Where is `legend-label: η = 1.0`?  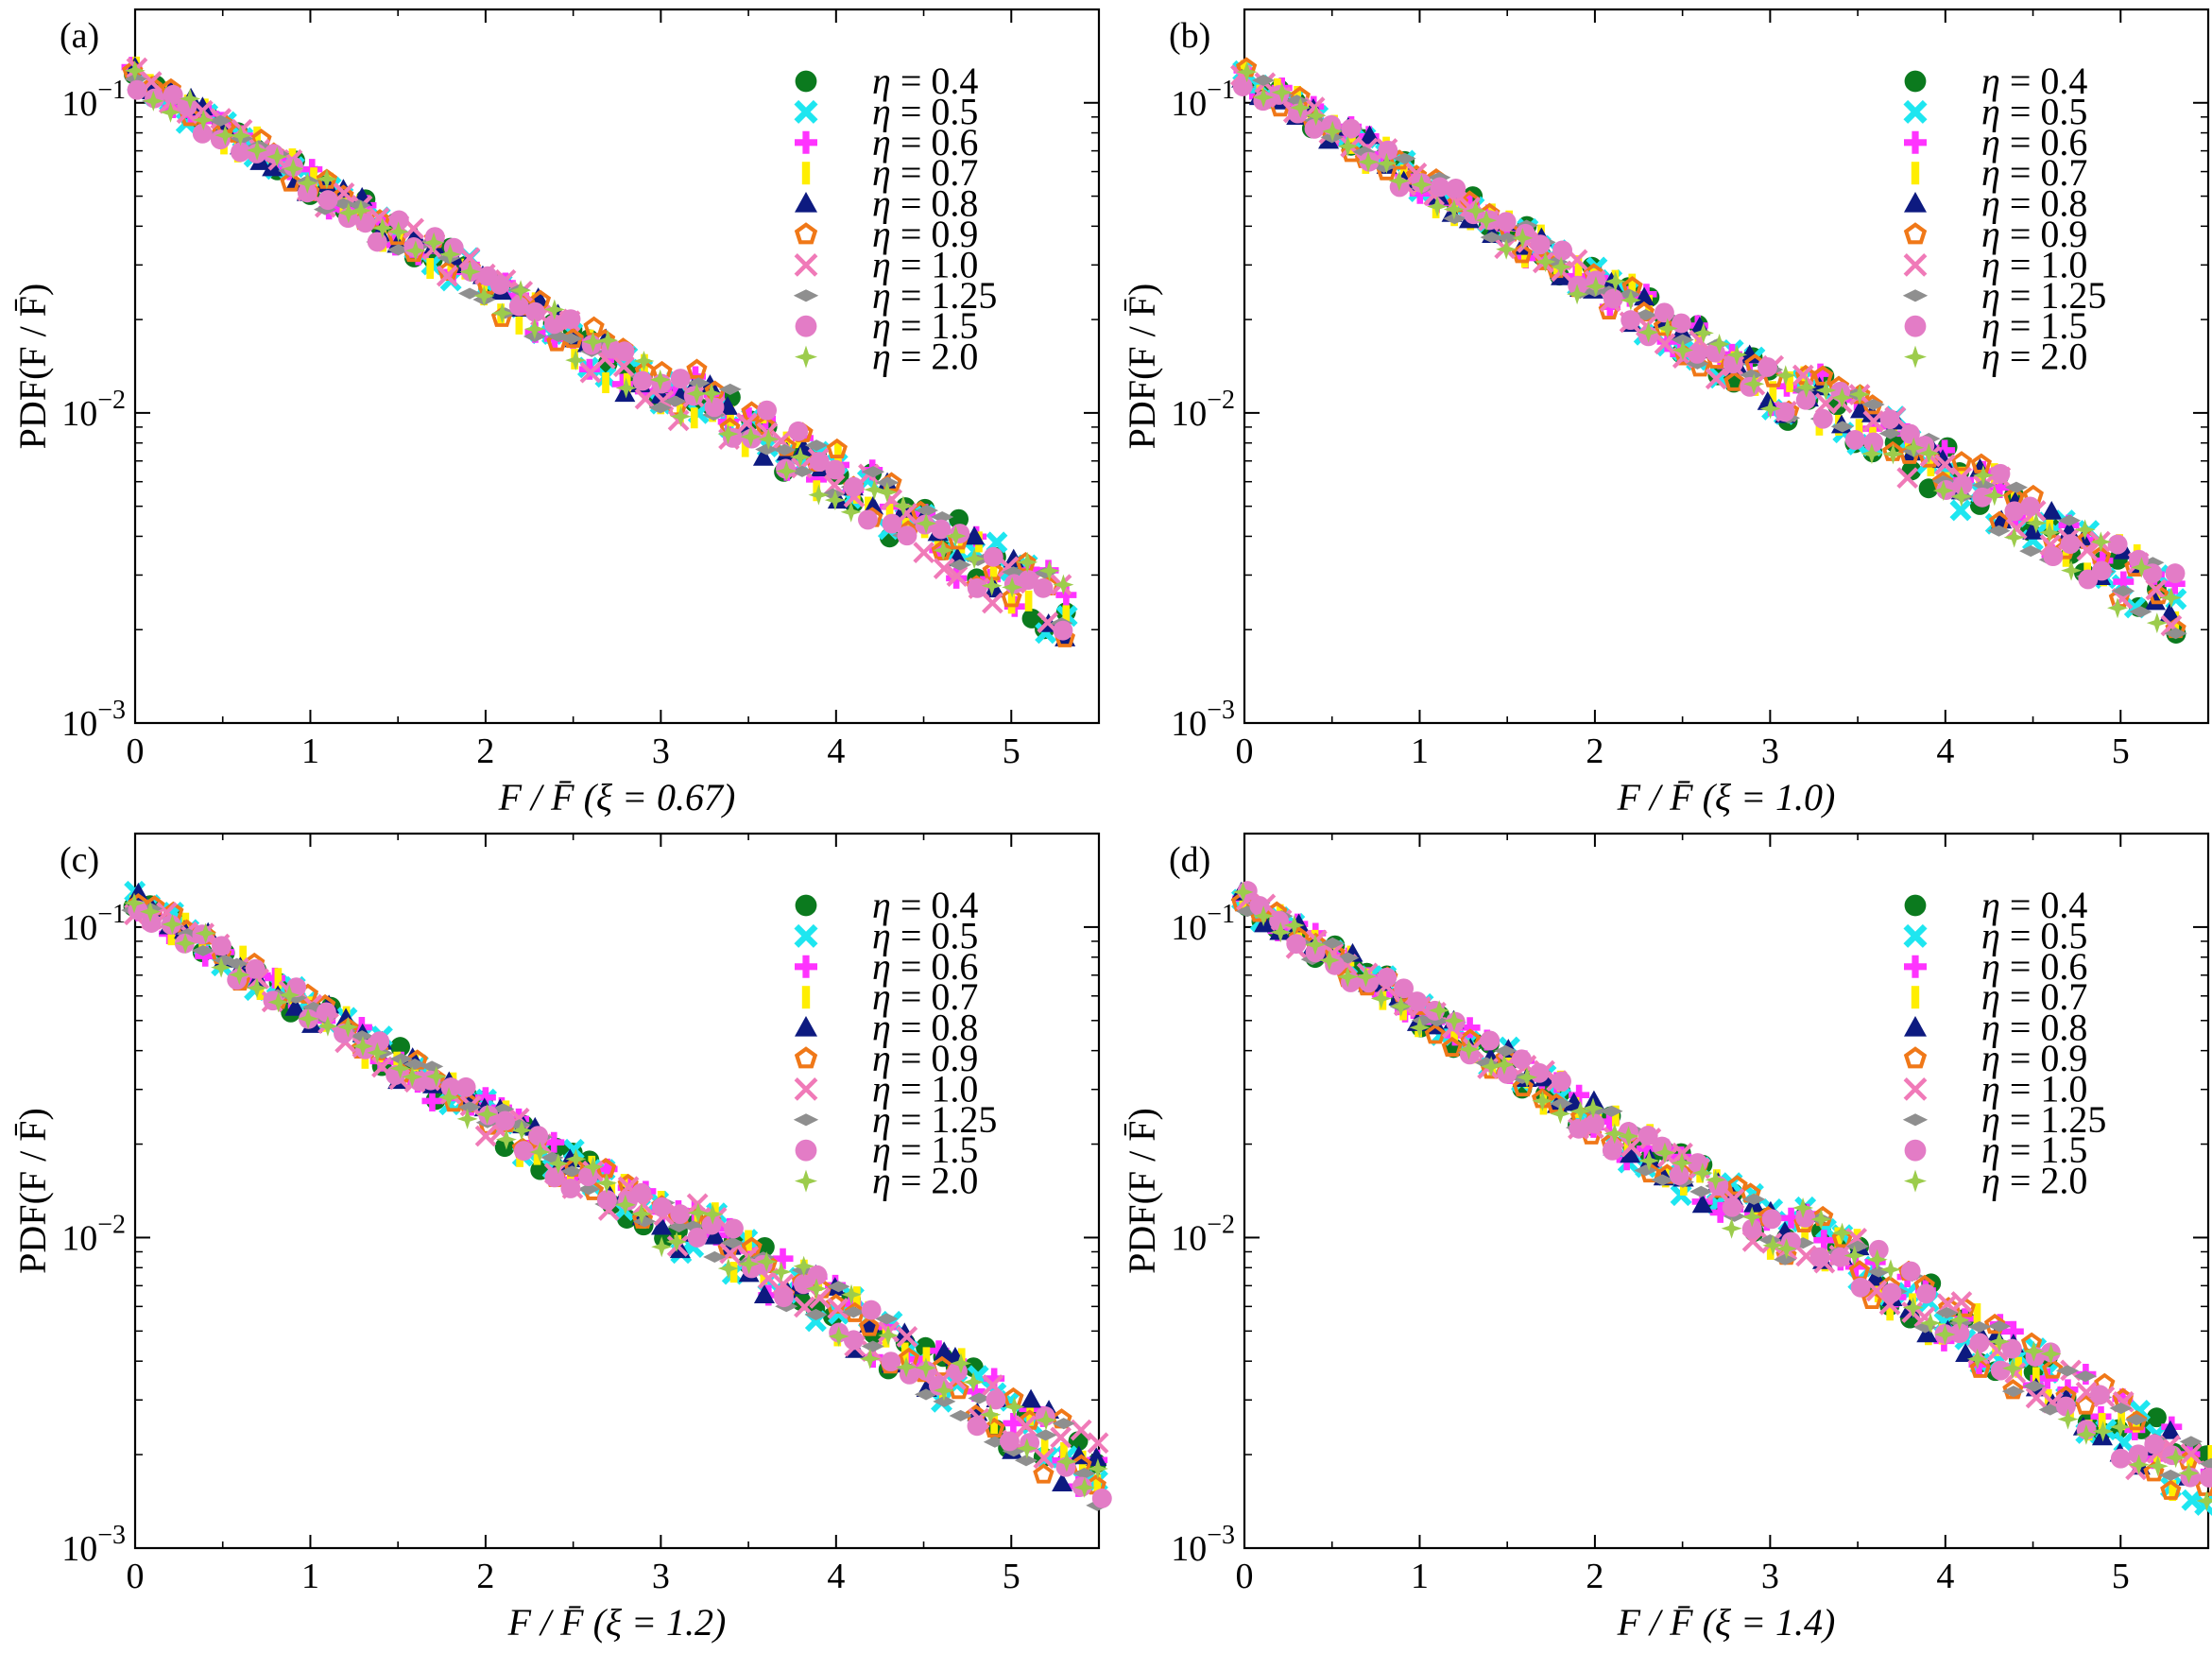 legend-label: η = 1.0 is located at coordinates (2034, 1088).